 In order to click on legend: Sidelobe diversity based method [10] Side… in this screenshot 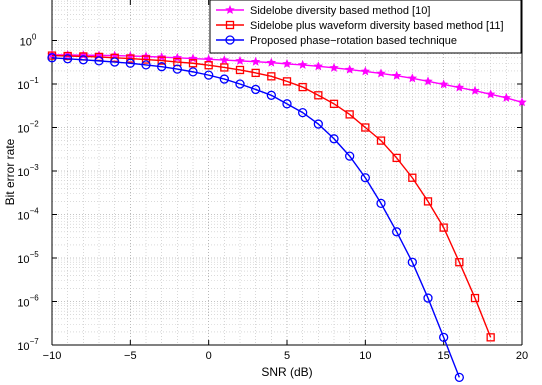, I will do `click(365, 27)`.